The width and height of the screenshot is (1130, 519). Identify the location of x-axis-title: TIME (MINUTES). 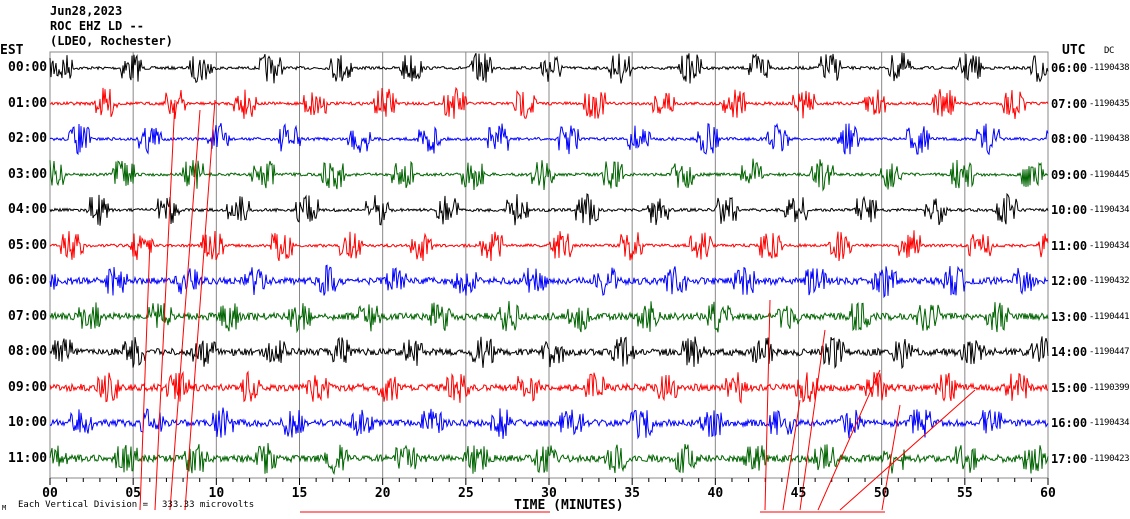
(569, 505).